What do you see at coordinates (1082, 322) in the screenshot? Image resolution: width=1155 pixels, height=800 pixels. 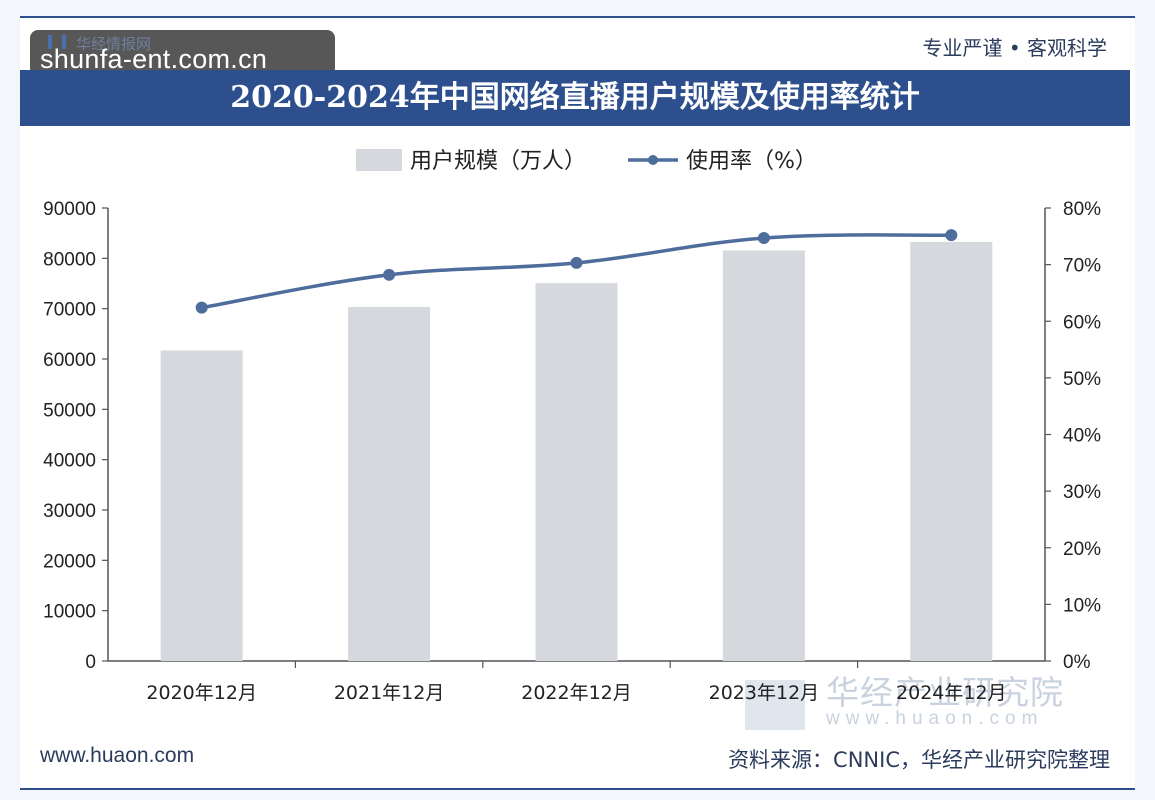 I see `y-right-tick-label: 60%` at bounding box center [1082, 322].